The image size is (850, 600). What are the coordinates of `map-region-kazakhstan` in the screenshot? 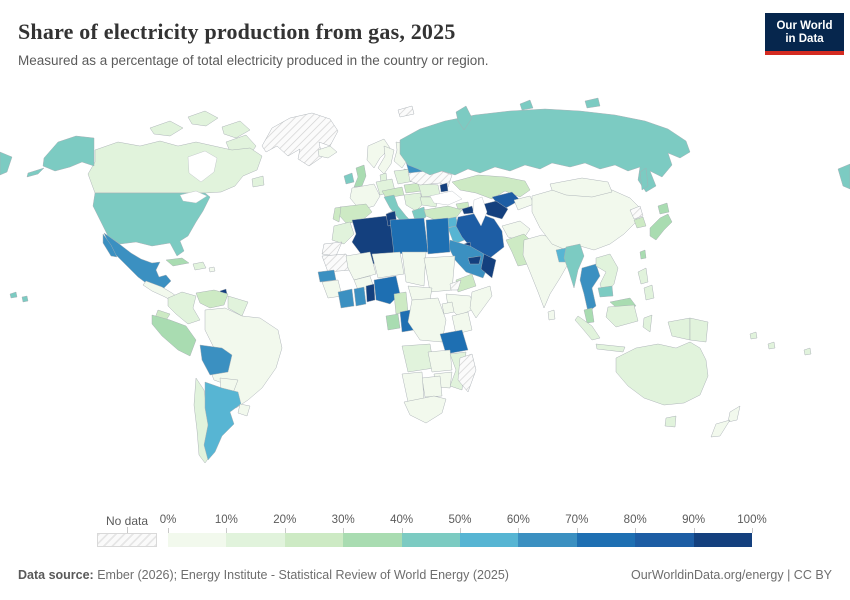 It's located at (491, 187).